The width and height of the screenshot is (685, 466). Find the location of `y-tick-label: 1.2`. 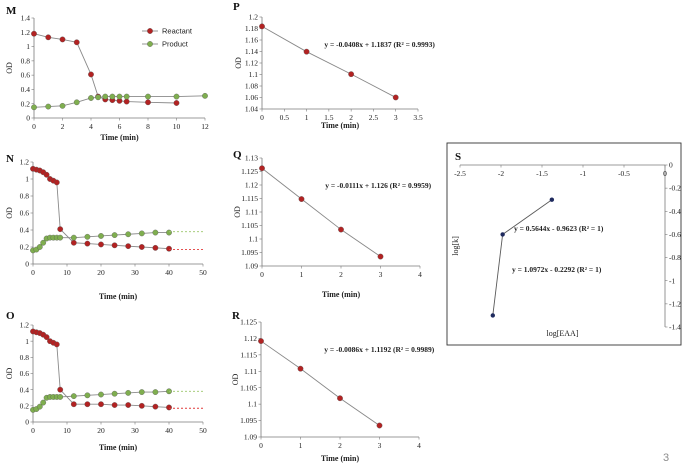

y-tick-label: 1.2 is located at coordinates (26, 32).